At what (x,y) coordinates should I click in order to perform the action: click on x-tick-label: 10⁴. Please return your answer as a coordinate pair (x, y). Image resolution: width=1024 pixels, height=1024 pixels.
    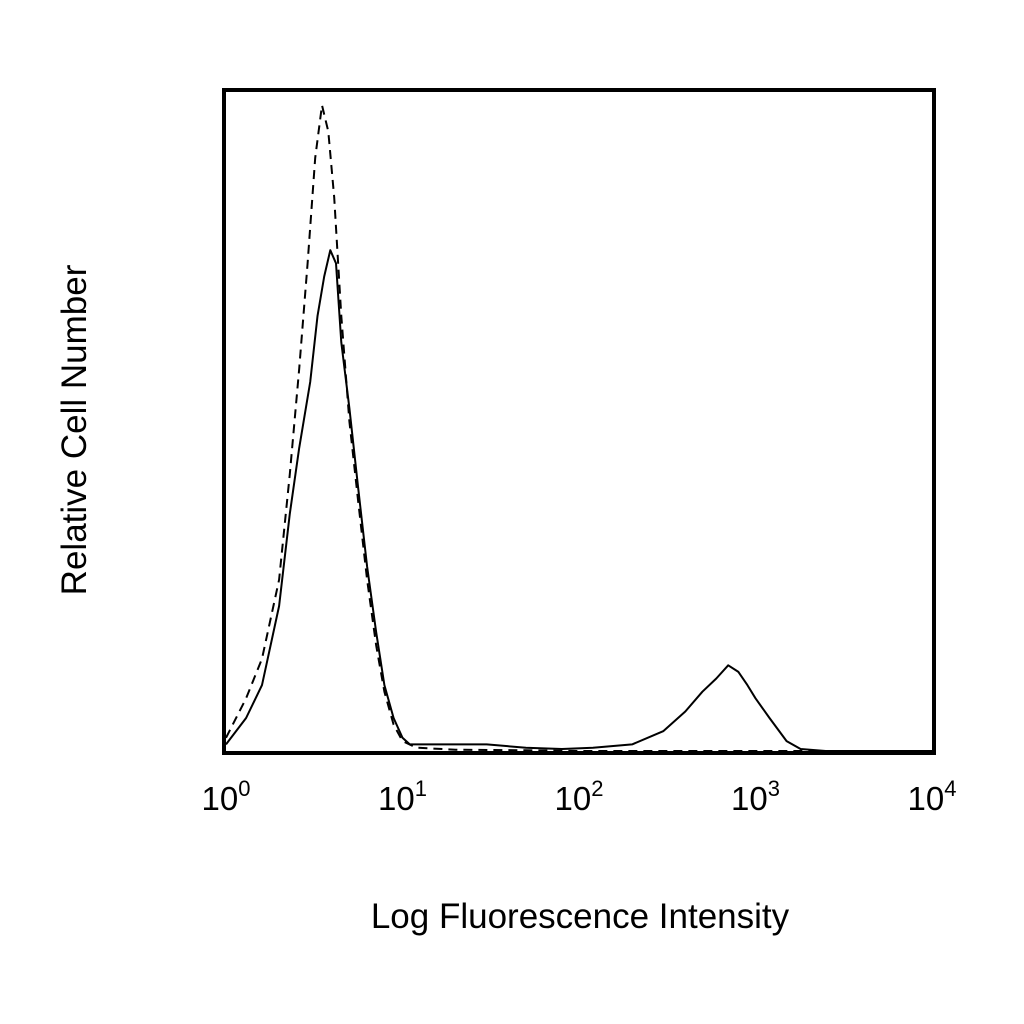
    Looking at the image, I should click on (932, 796).